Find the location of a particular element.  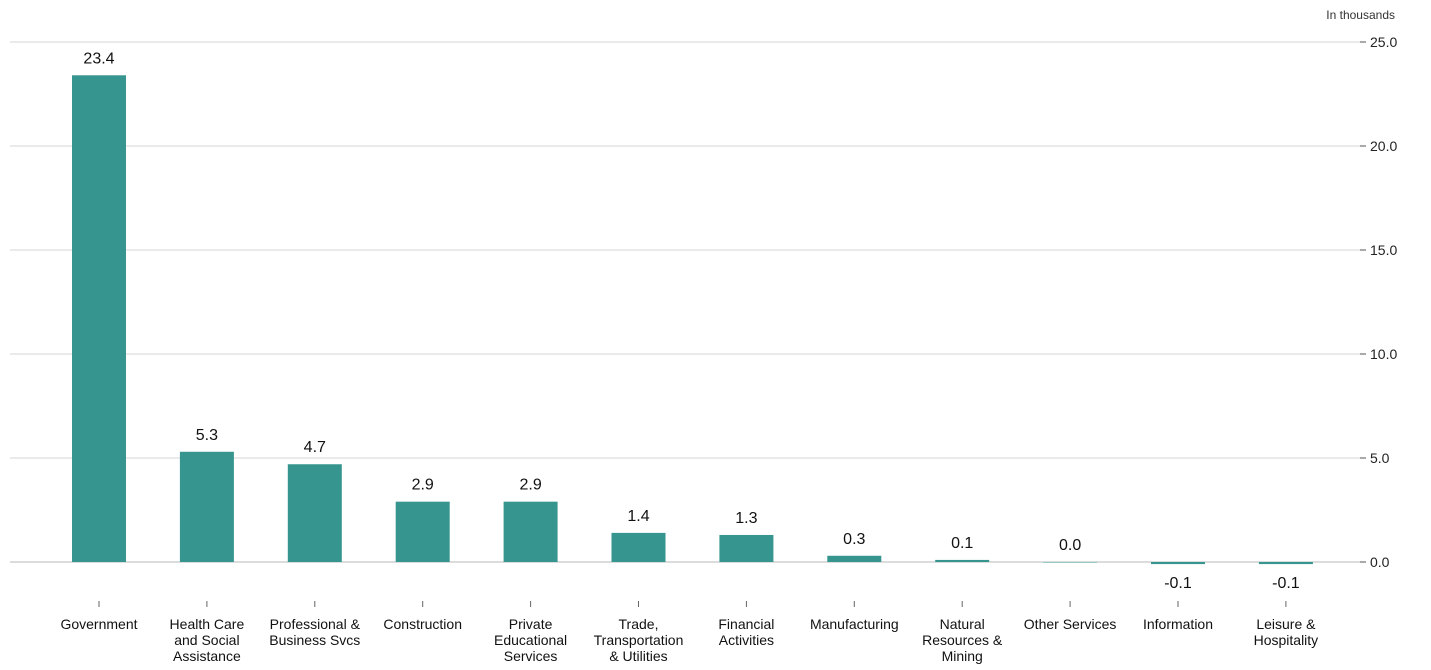

x-tick-label: Private Educational Services is located at coordinates (530, 640).